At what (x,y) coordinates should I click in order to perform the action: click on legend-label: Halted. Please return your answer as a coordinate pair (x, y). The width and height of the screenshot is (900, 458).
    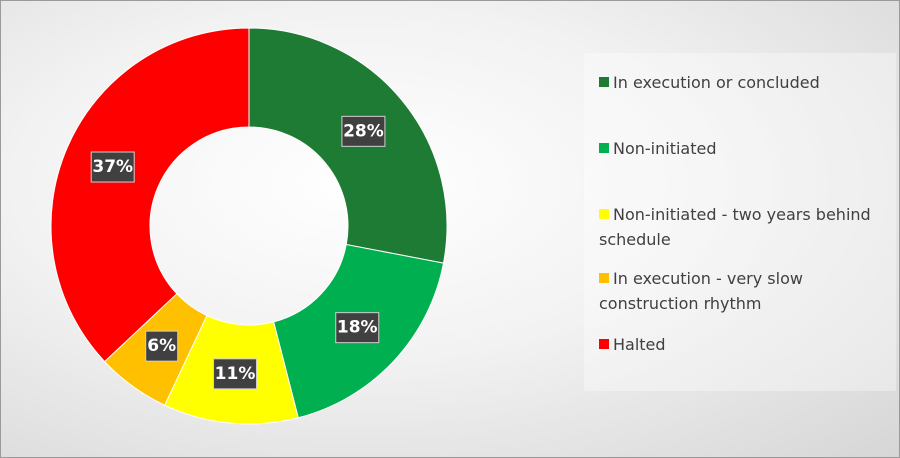
    Looking at the image, I should click on (639, 344).